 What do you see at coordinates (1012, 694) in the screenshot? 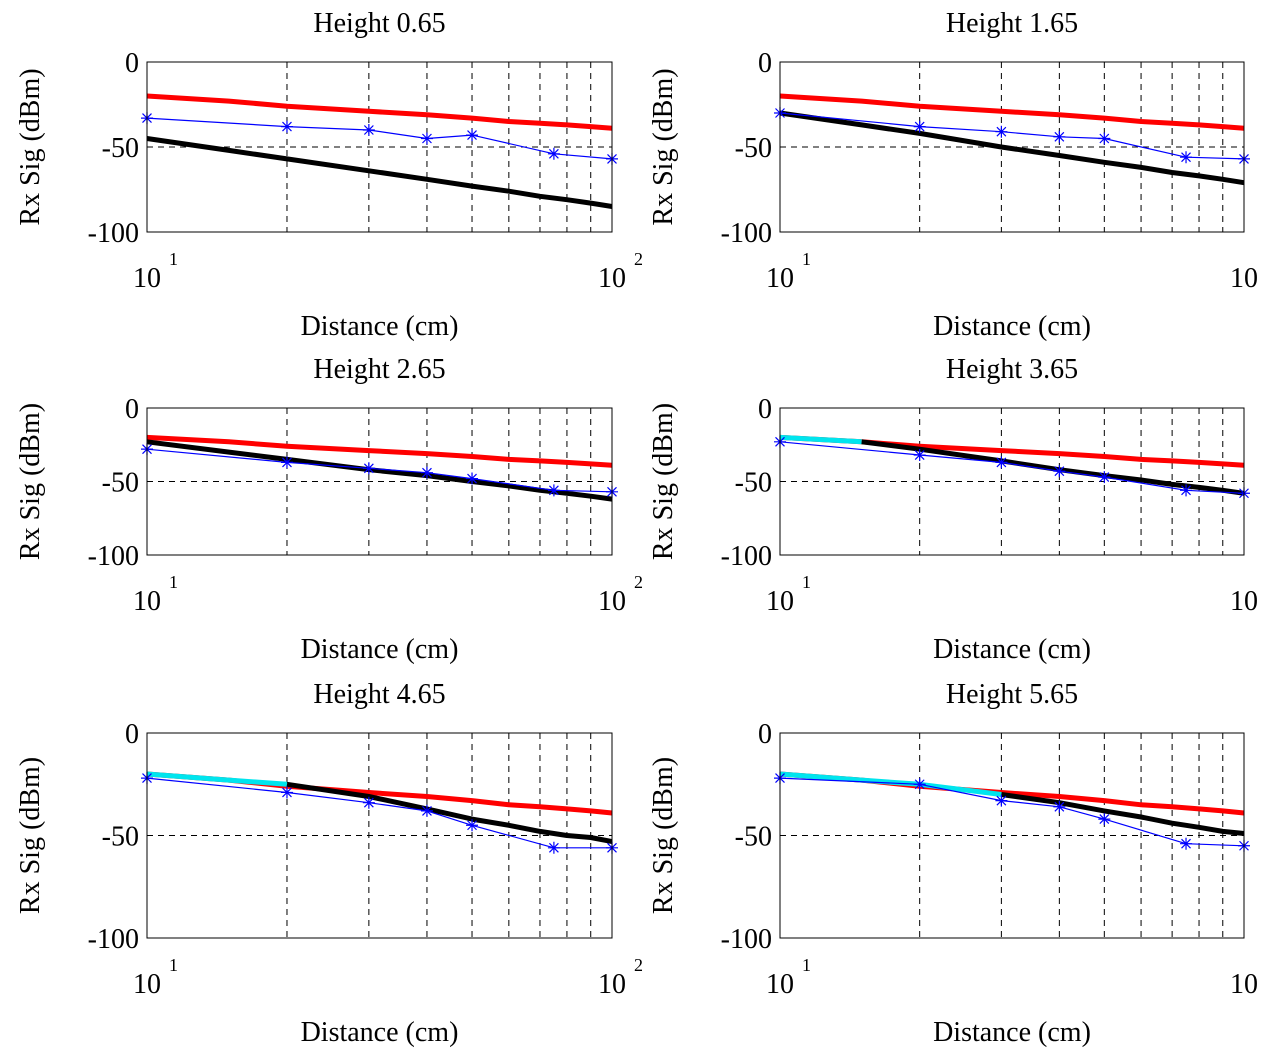
I see `chart-title: Height 5.65` at bounding box center [1012, 694].